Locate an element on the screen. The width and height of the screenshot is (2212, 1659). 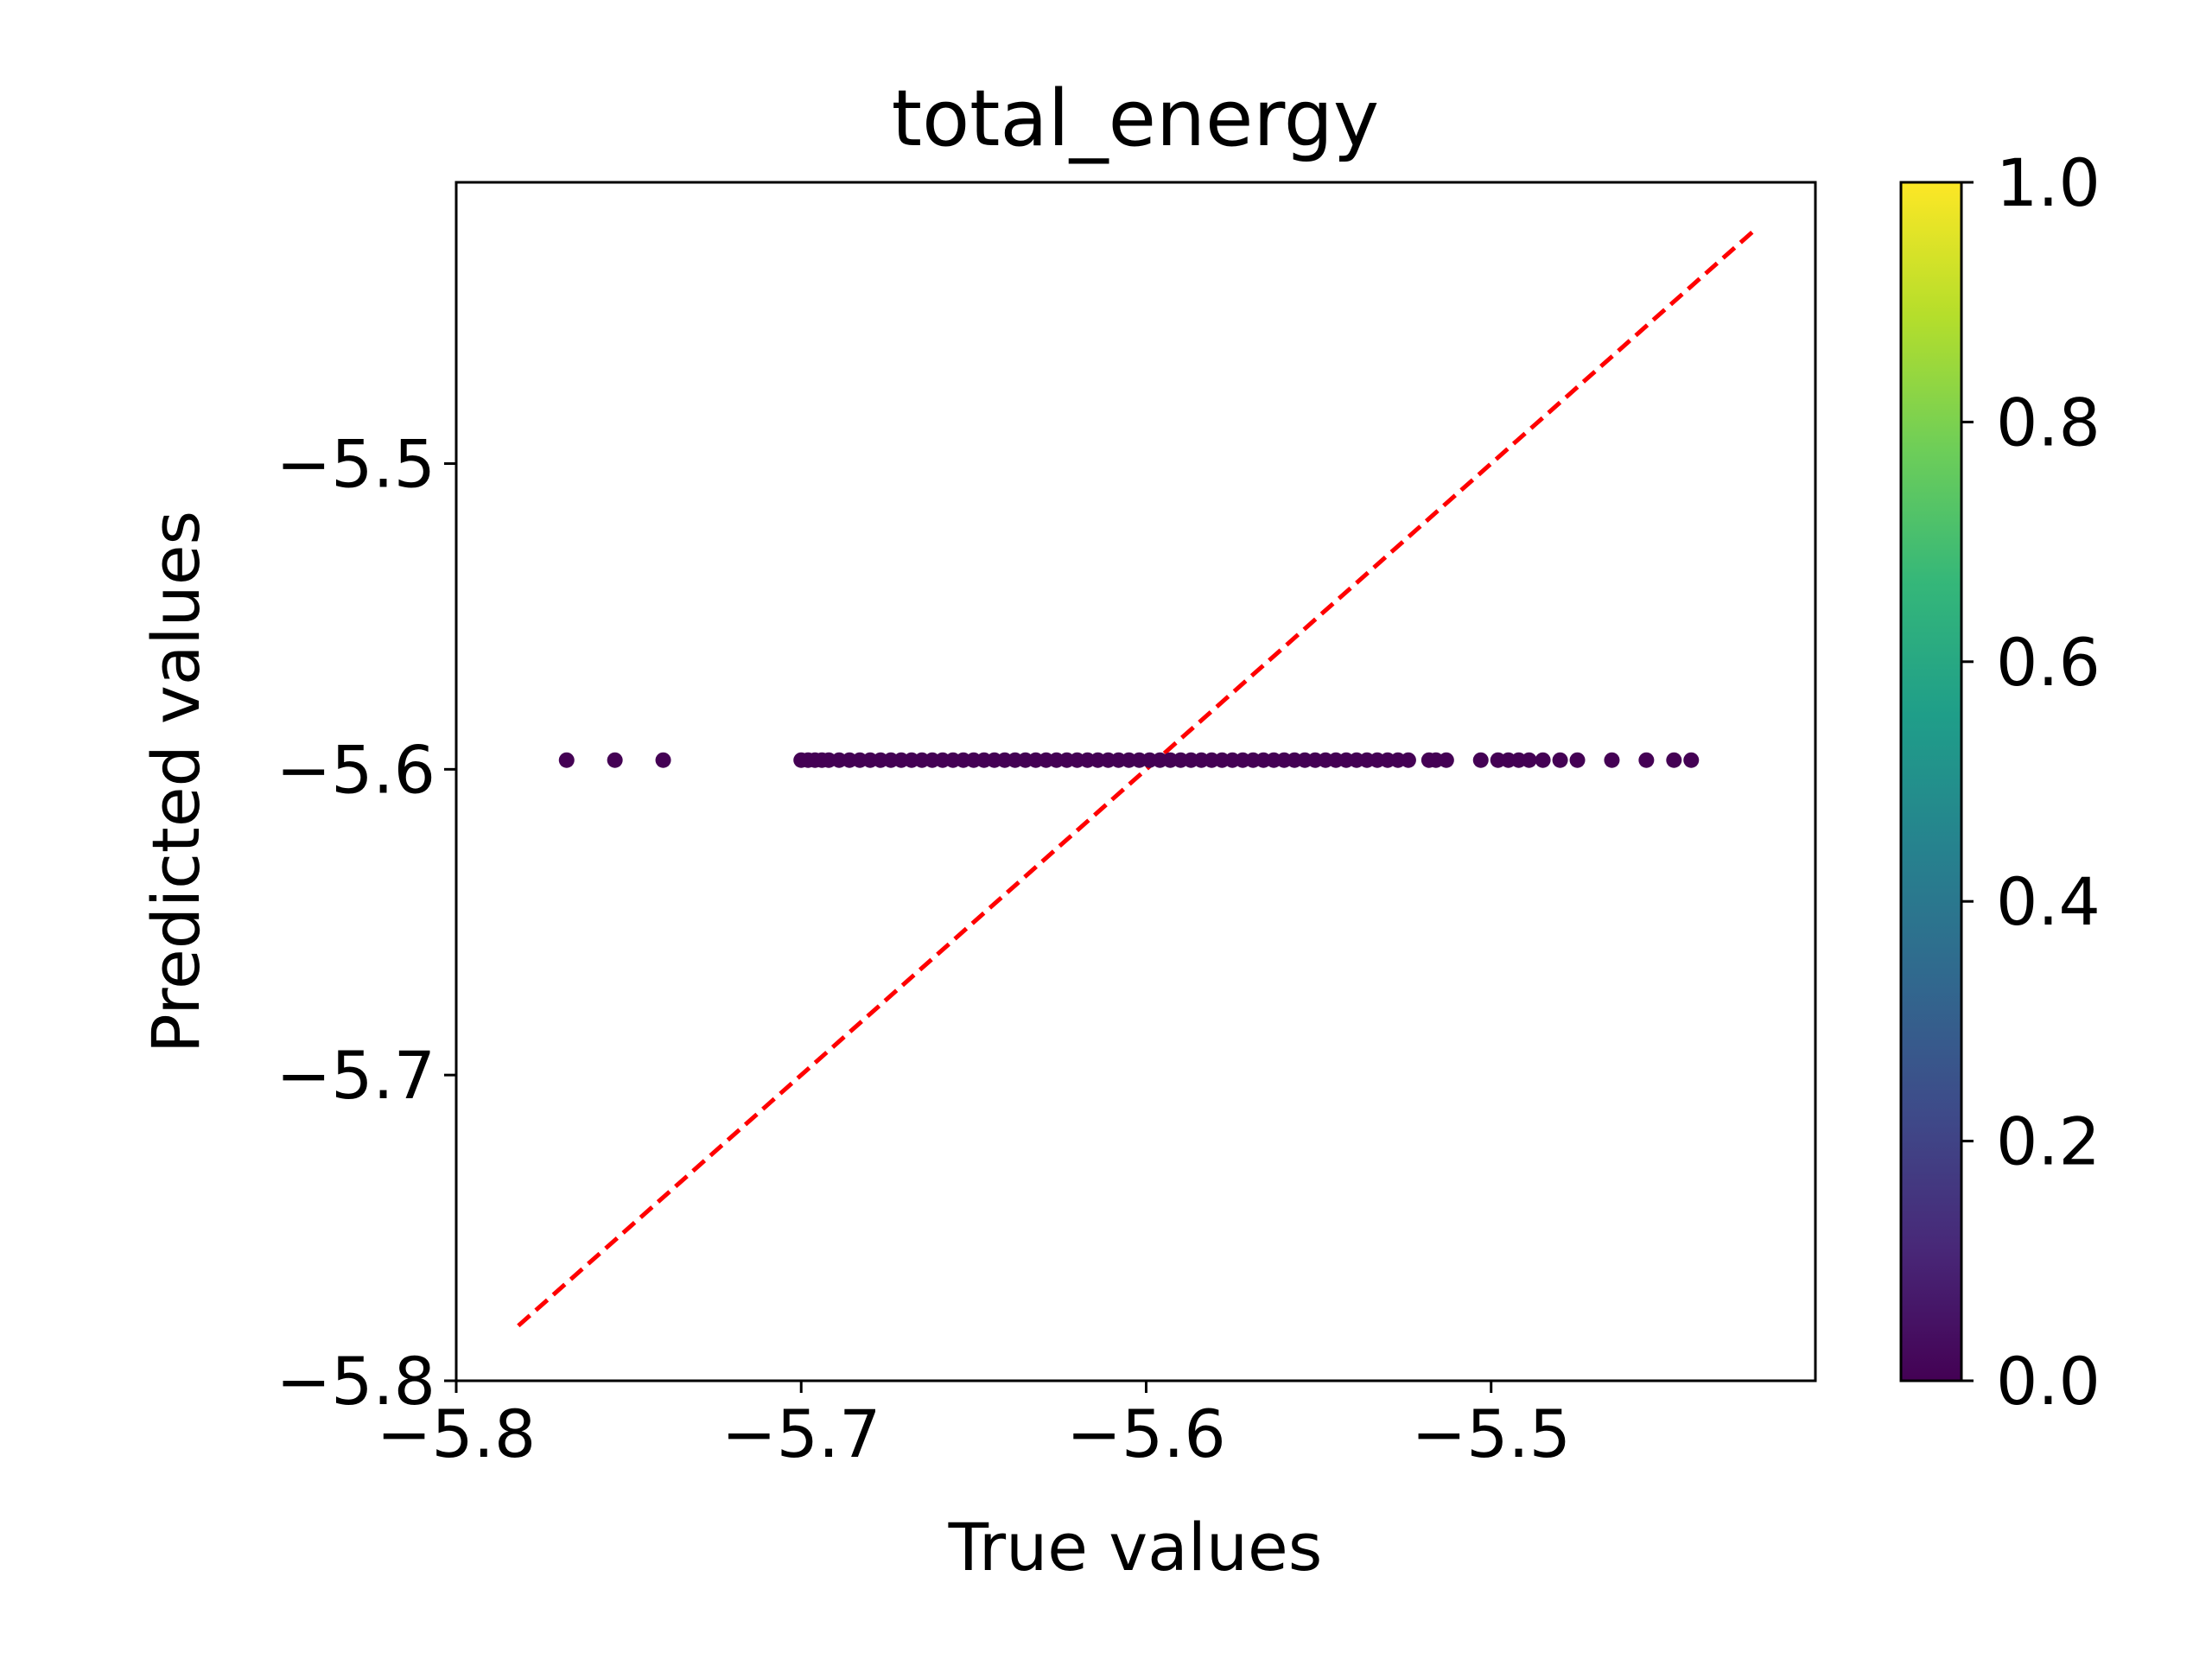
y-axis-label: Predicted values is located at coordinates (175, 782).